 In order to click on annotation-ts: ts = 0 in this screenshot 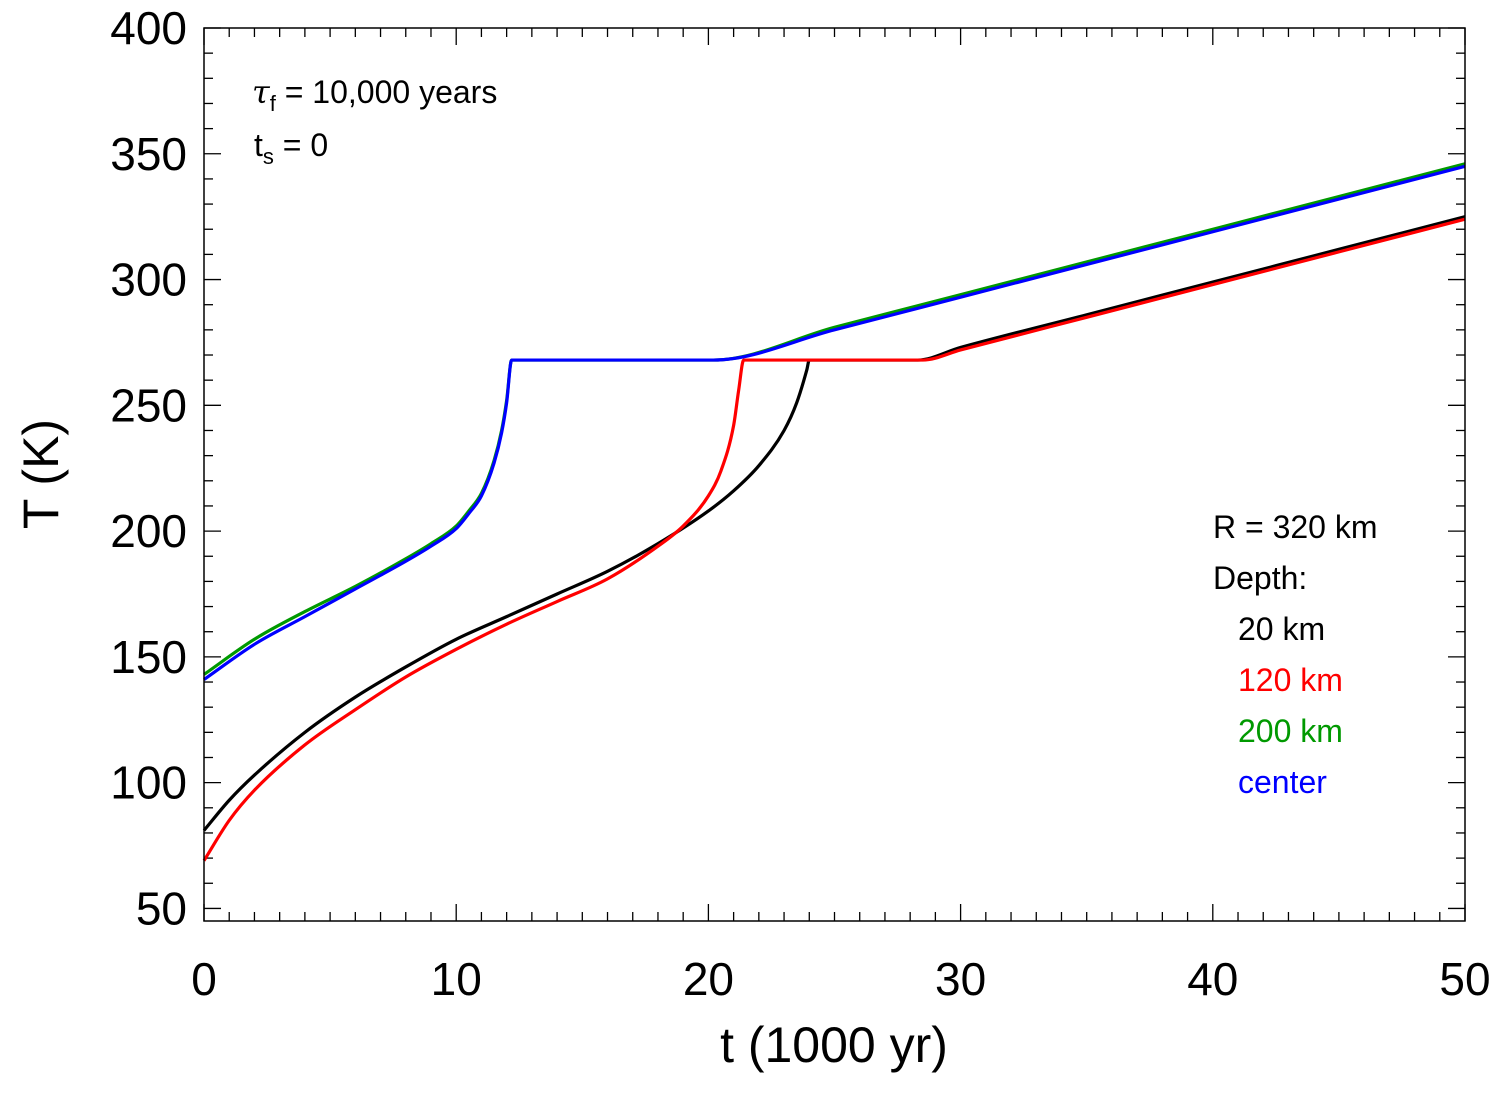, I will do `click(291, 148)`.